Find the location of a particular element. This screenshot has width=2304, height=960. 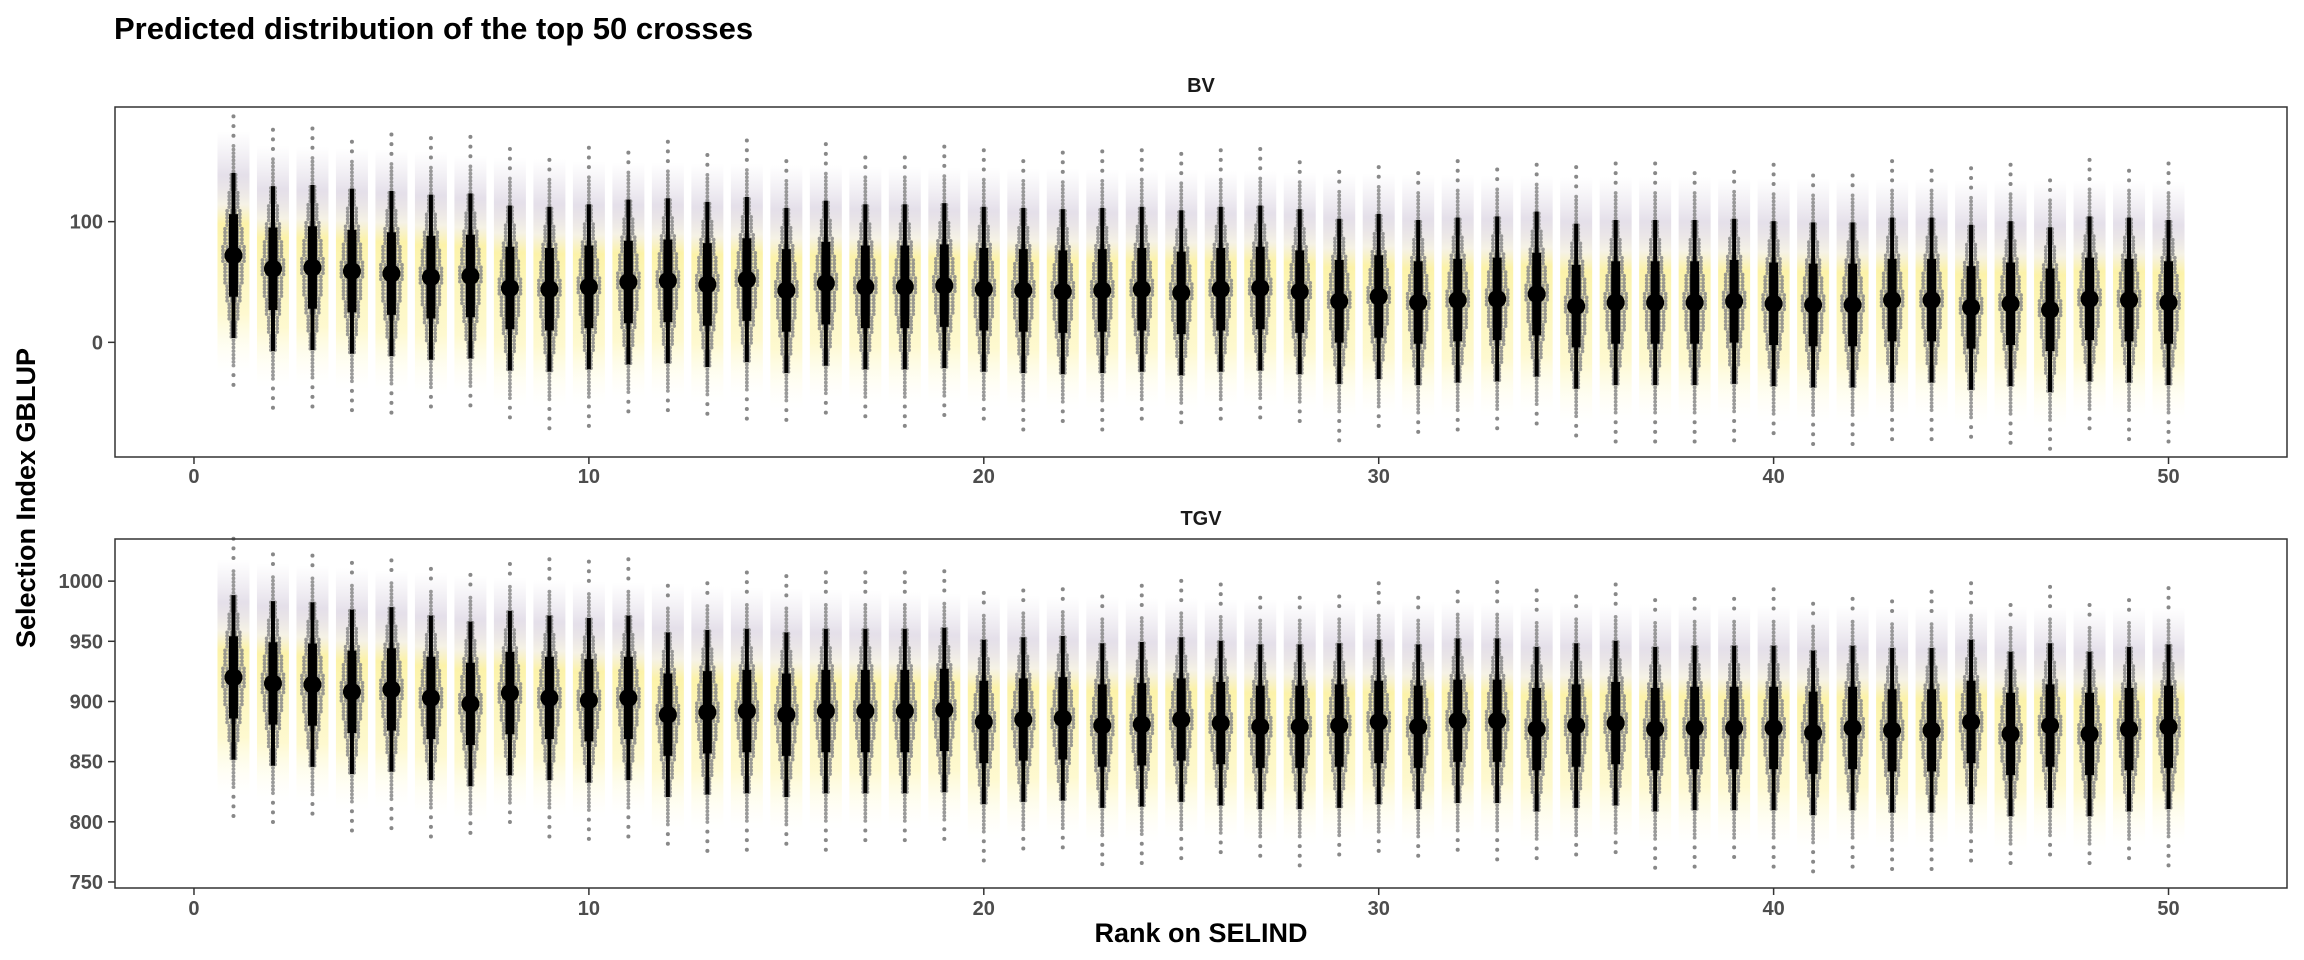

median-point is located at coordinates (905, 287).